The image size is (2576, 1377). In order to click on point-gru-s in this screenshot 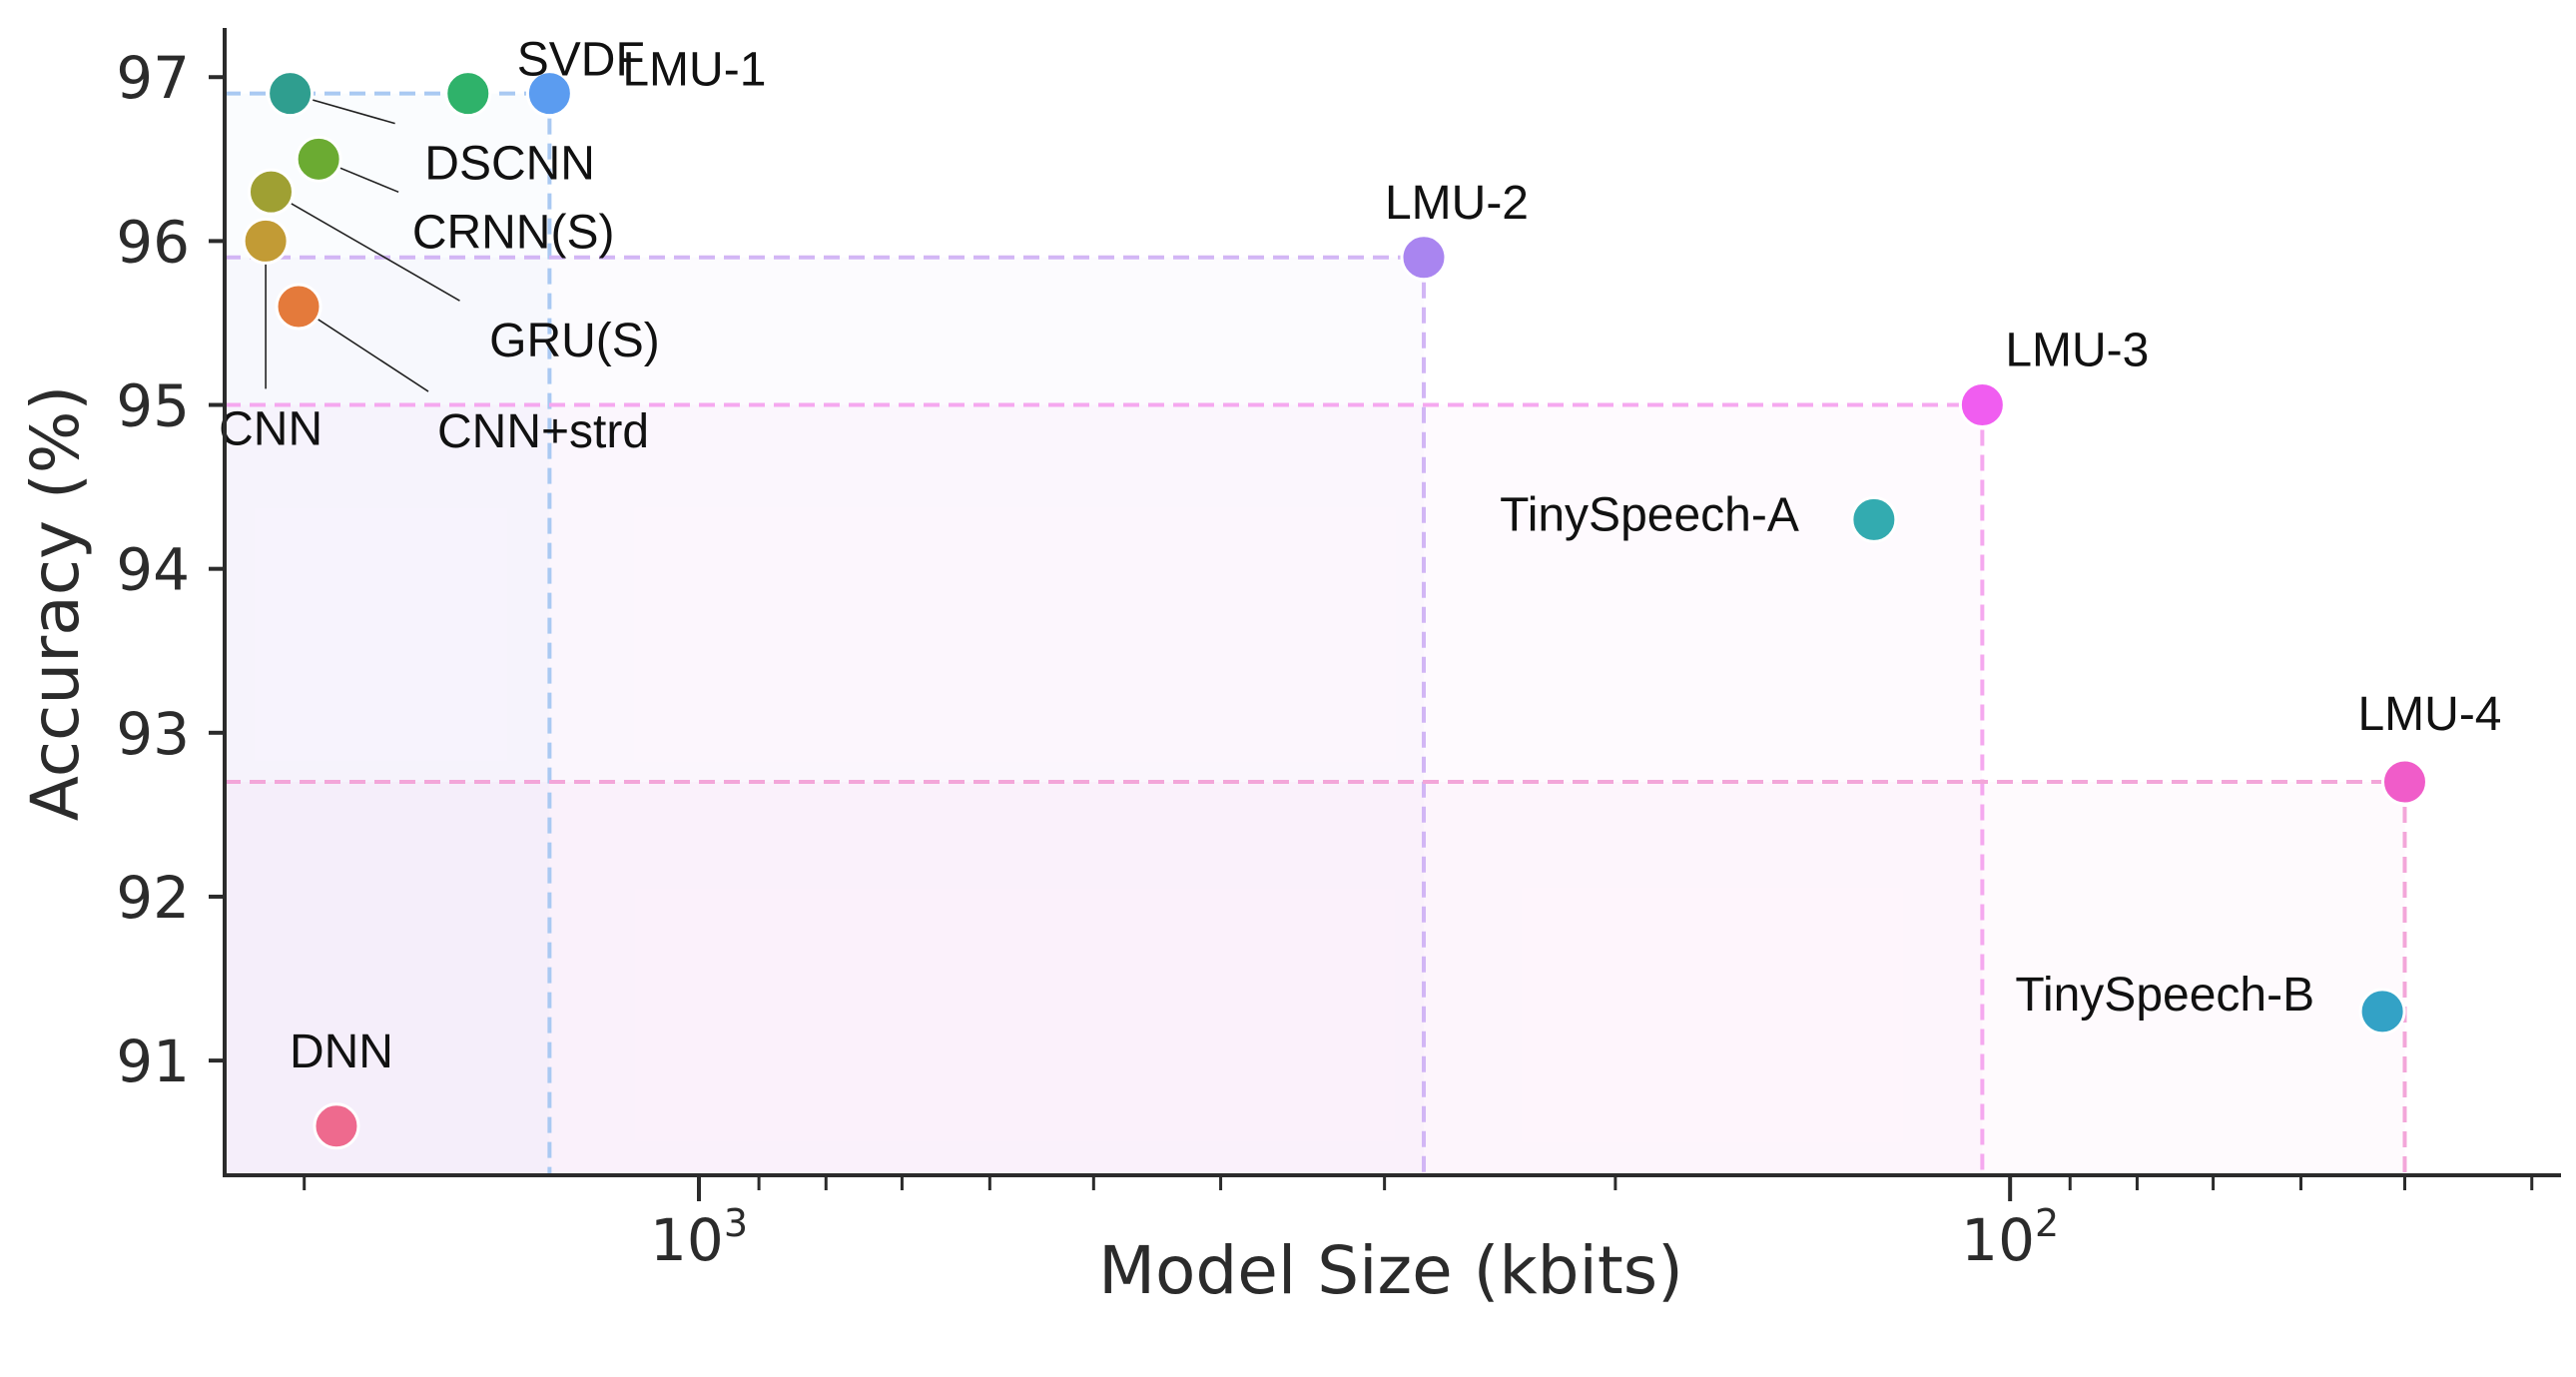, I will do `click(271, 192)`.